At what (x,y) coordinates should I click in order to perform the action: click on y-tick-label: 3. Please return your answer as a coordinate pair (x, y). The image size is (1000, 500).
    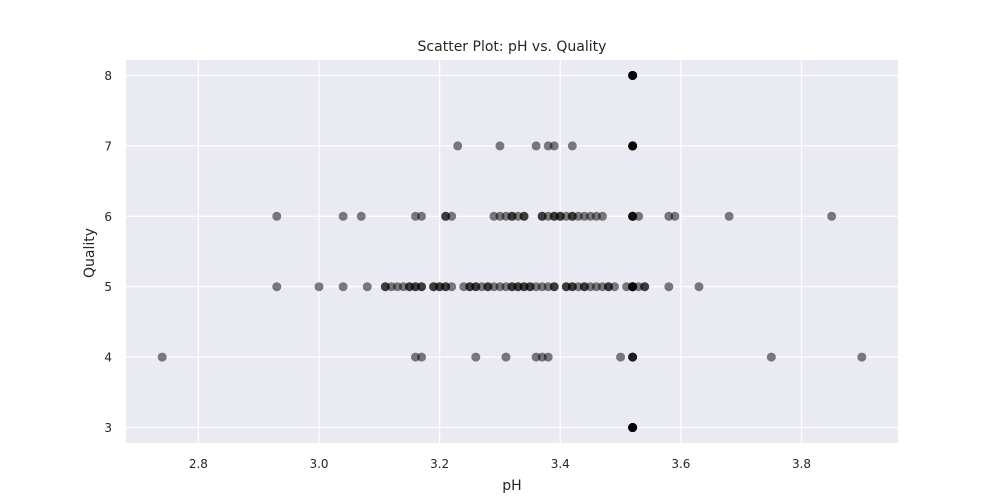
    Looking at the image, I should click on (108, 428).